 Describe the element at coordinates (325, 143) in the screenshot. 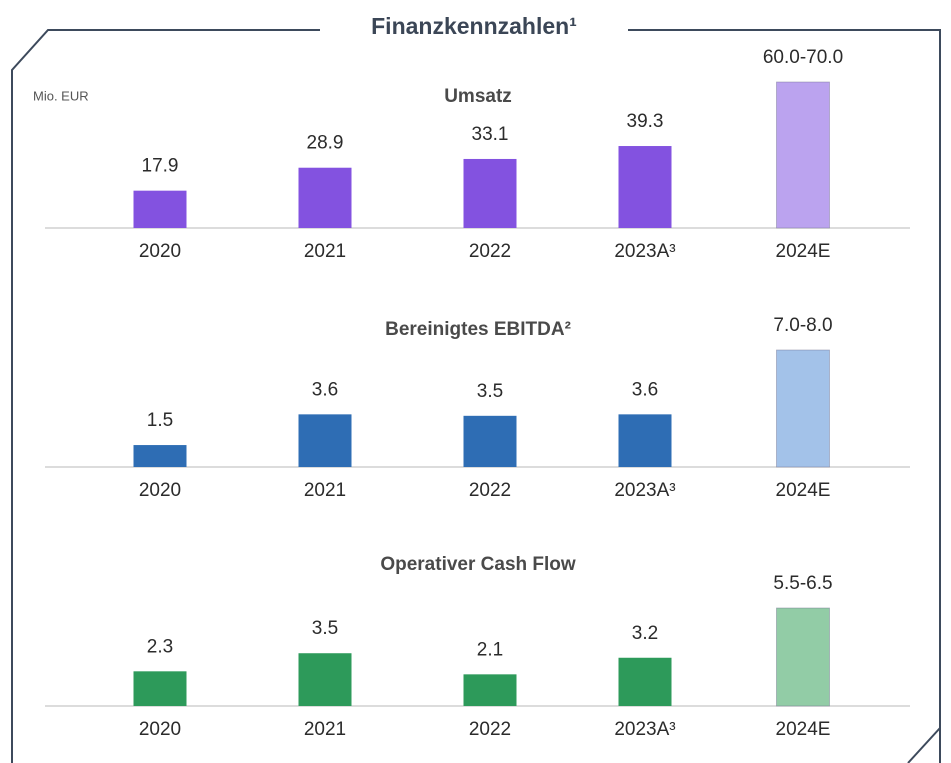

I see `value-label: 28.9` at that location.